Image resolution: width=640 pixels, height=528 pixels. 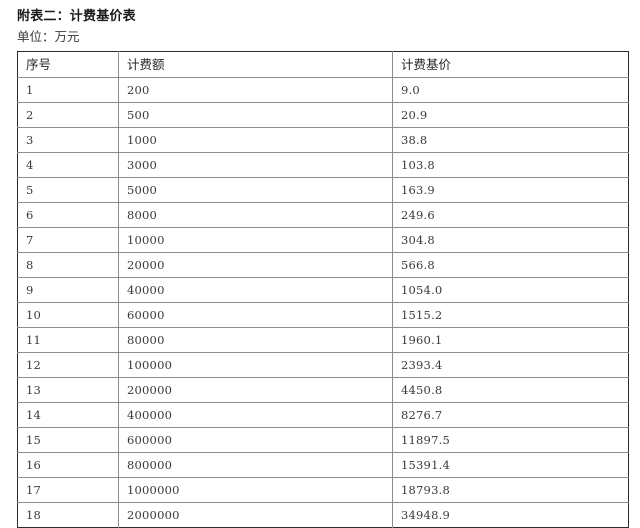 I want to click on cell-amount: 5000, so click(x=255, y=190).